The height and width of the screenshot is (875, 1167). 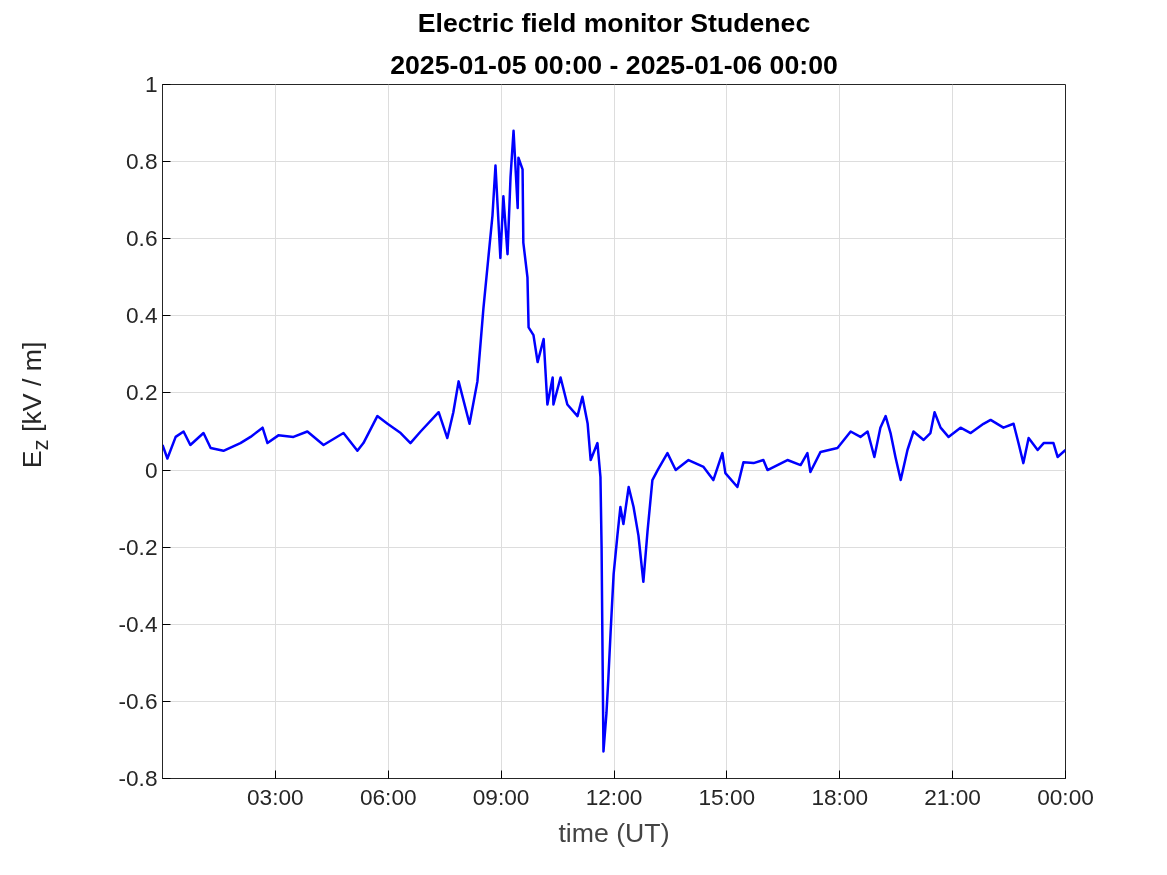 What do you see at coordinates (142, 392) in the screenshot?
I see `y-tick-label: 0.2` at bounding box center [142, 392].